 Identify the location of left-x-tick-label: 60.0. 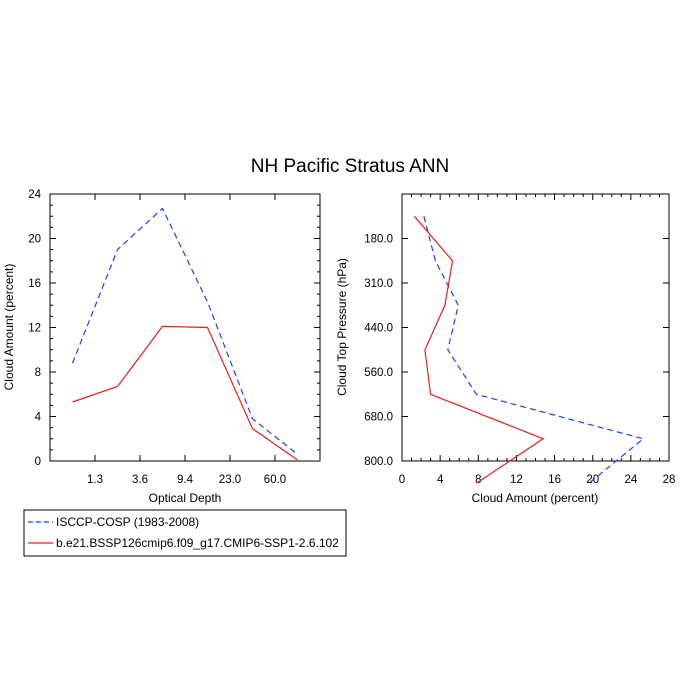
(275, 480).